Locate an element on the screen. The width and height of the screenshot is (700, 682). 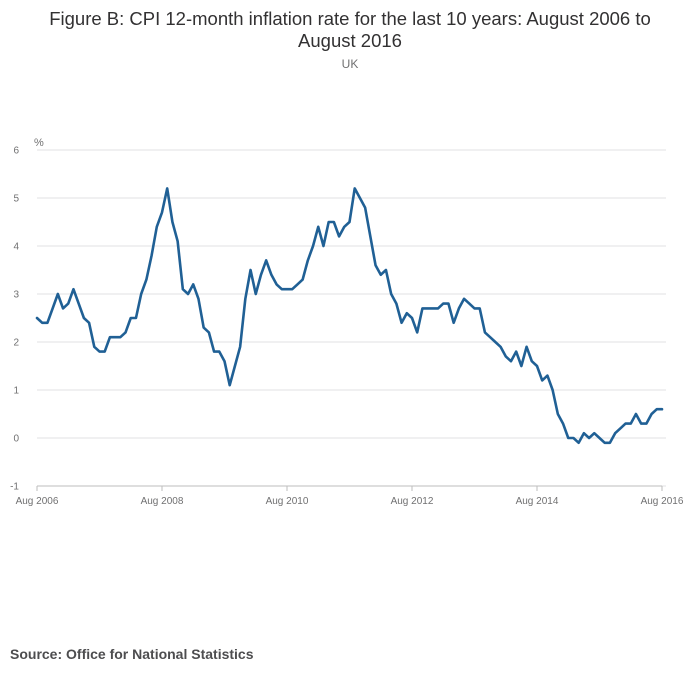
y-tick-label: 2 is located at coordinates (16, 343).